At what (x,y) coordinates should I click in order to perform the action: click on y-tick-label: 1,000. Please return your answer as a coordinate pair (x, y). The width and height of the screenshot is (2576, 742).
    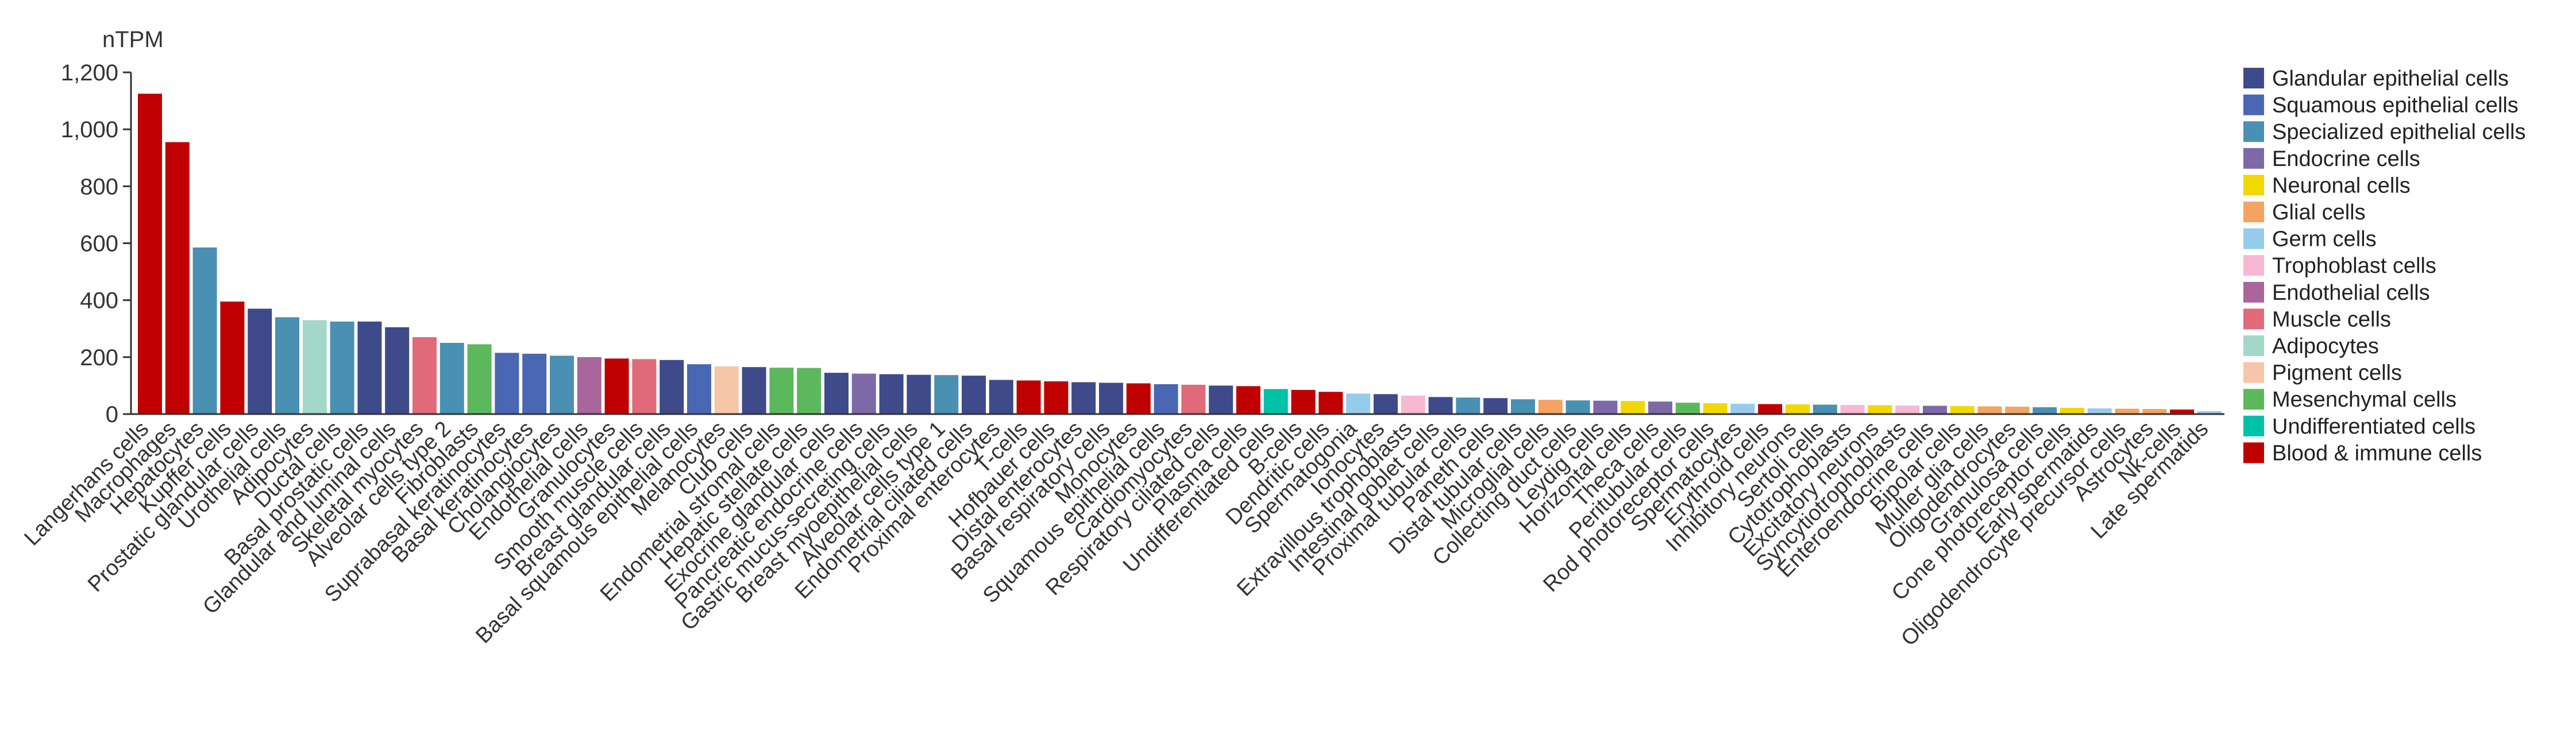
    Looking at the image, I should click on (89, 129).